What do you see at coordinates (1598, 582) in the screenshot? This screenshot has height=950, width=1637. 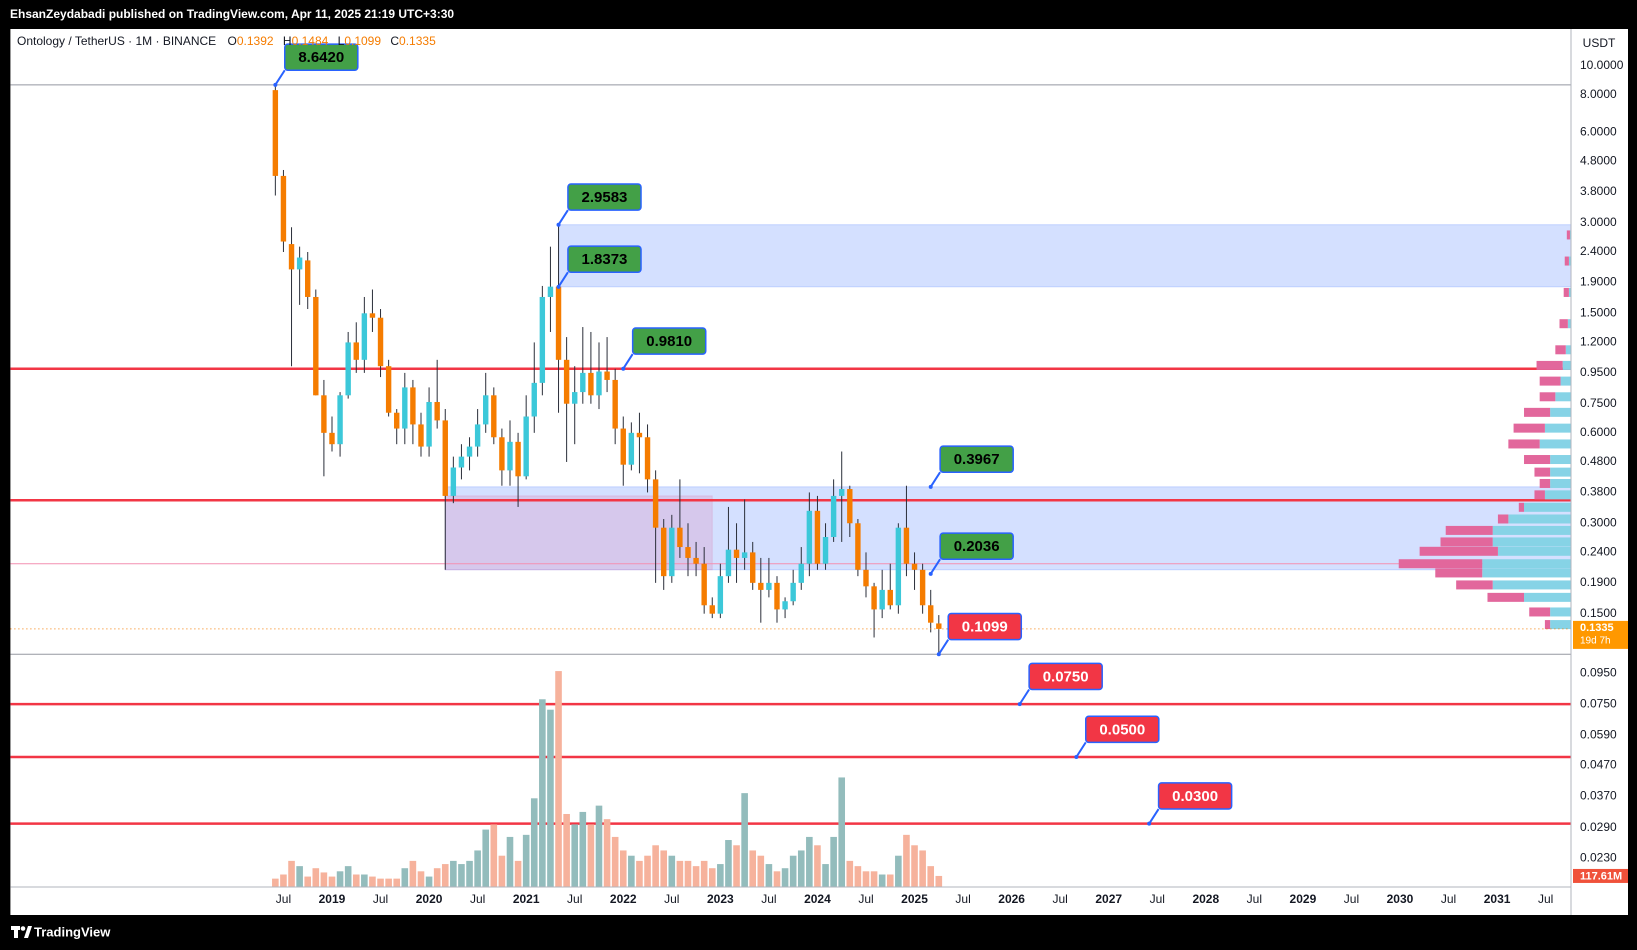 I see `y-tick-label: 0.1900` at bounding box center [1598, 582].